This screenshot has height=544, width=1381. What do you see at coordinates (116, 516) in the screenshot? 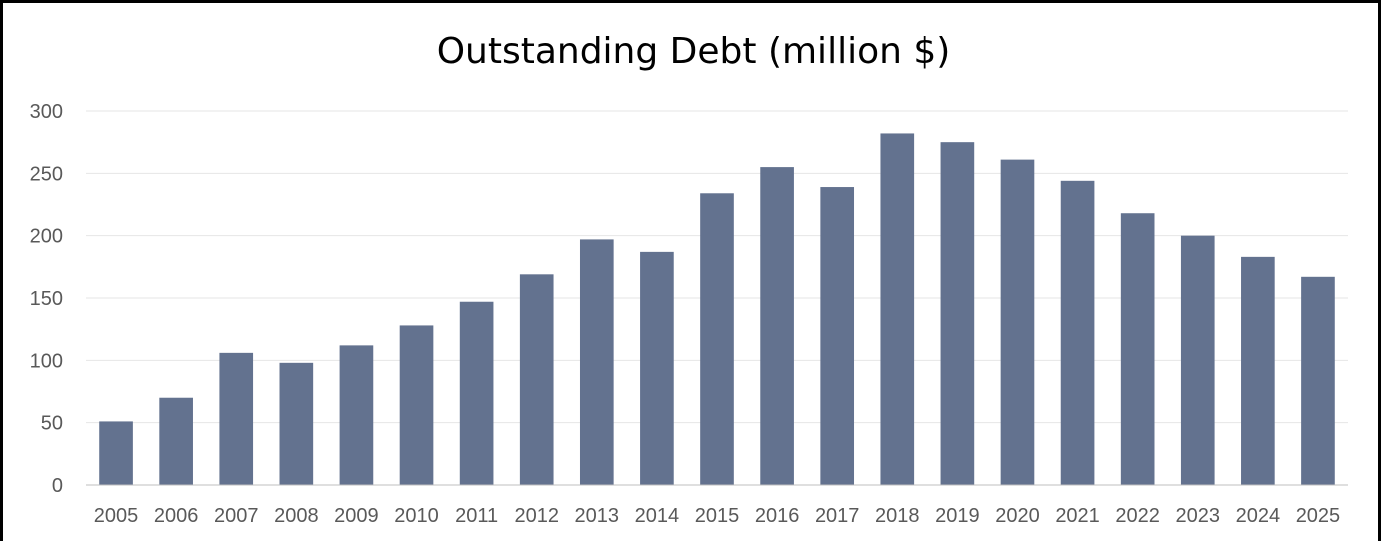
I see `x-tick-label: 2005` at bounding box center [116, 516].